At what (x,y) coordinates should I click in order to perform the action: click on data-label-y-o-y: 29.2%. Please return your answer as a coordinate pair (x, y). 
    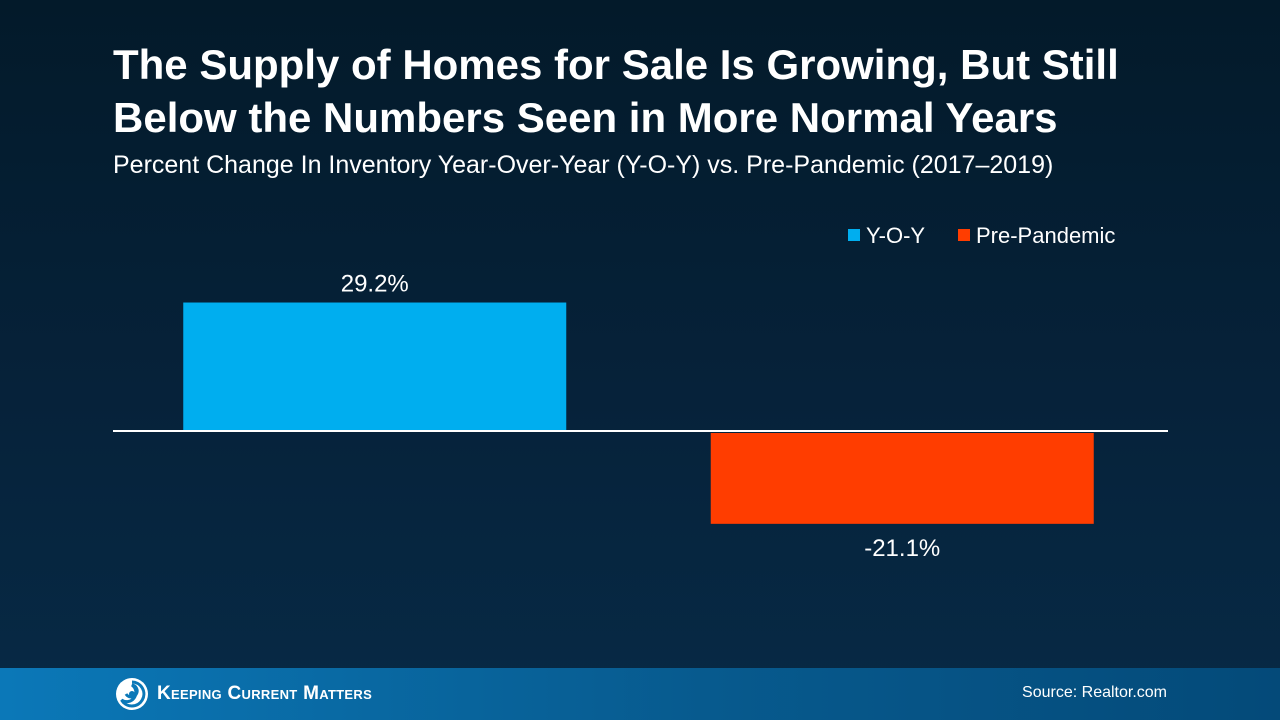
    Looking at the image, I should click on (375, 284).